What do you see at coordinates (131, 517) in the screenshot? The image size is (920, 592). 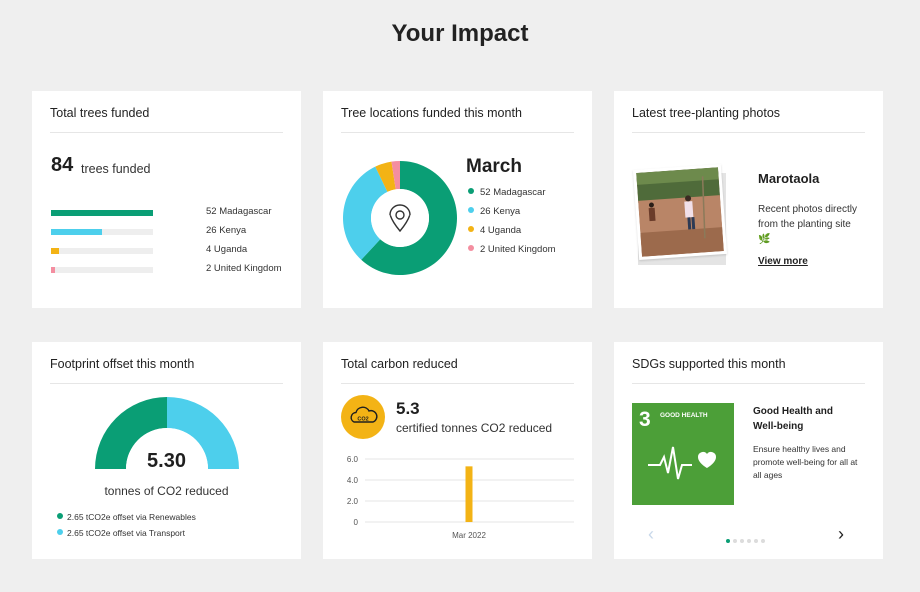 I see `legend-label: 2.65 tCO2e offset via Renewables` at bounding box center [131, 517].